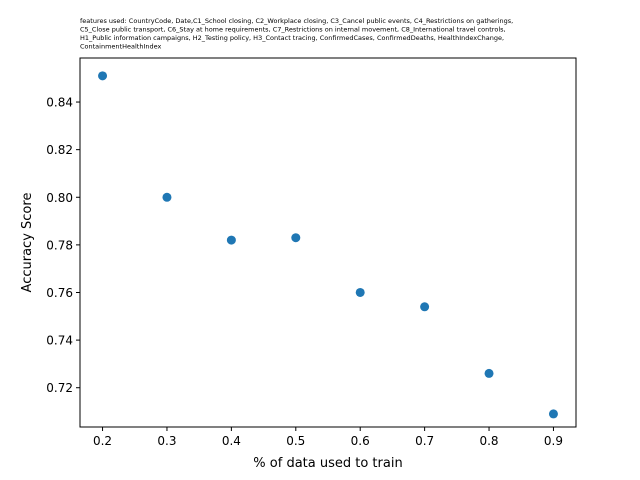 The image size is (640, 480). Describe the element at coordinates (328, 437) in the screenshot. I see `x-axis: 0.2 0.3 0.4 0.5 0.6 0.7 0.8 0.9` at that location.